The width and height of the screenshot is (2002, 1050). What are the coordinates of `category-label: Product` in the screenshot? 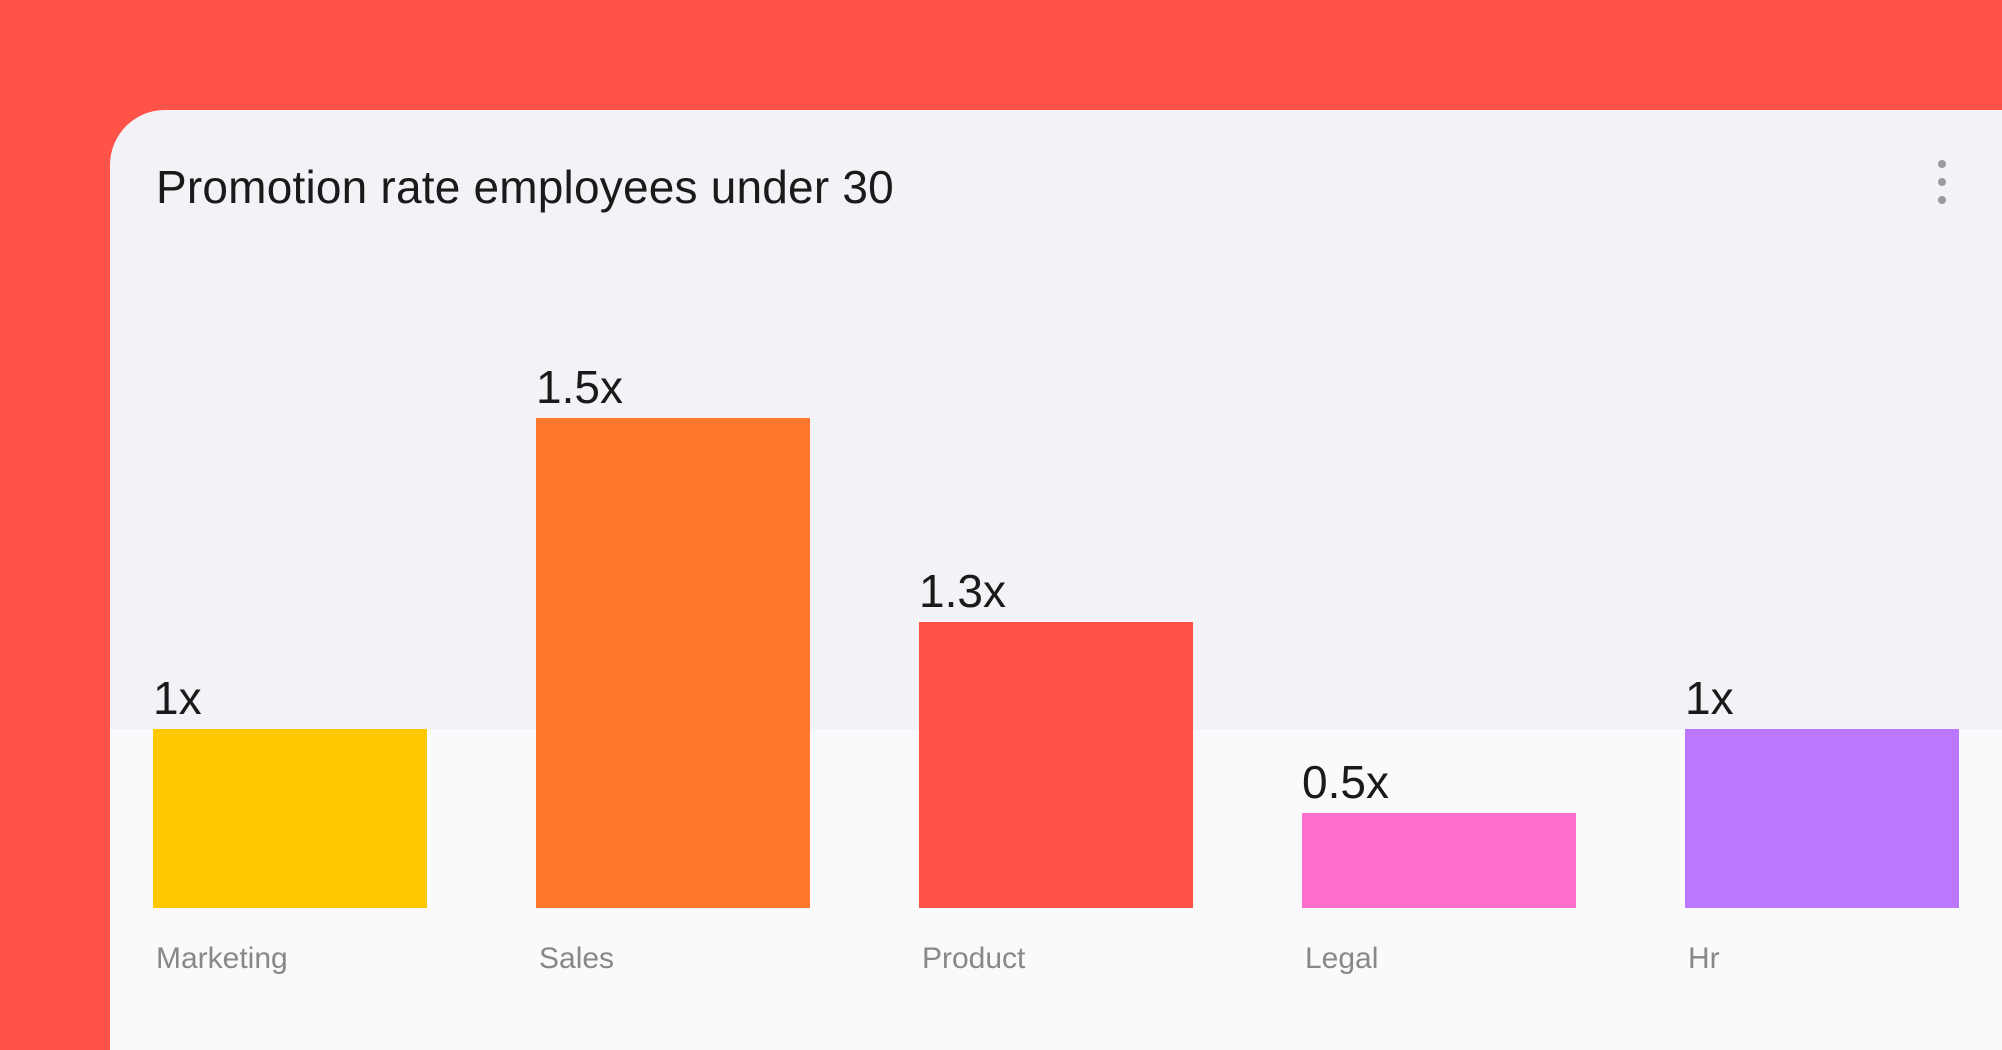 It's located at (974, 958).